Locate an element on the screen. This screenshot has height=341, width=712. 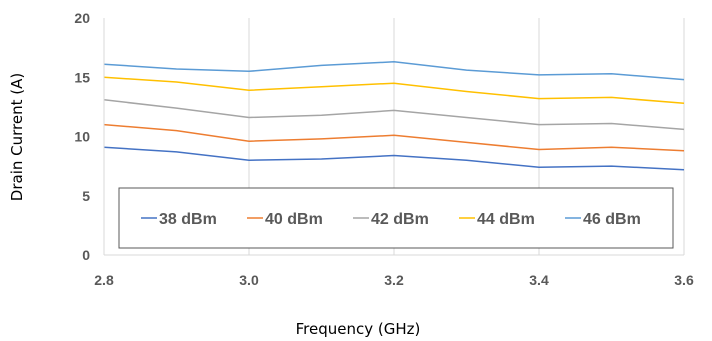
y-tick-label: 5 is located at coordinates (86, 196).